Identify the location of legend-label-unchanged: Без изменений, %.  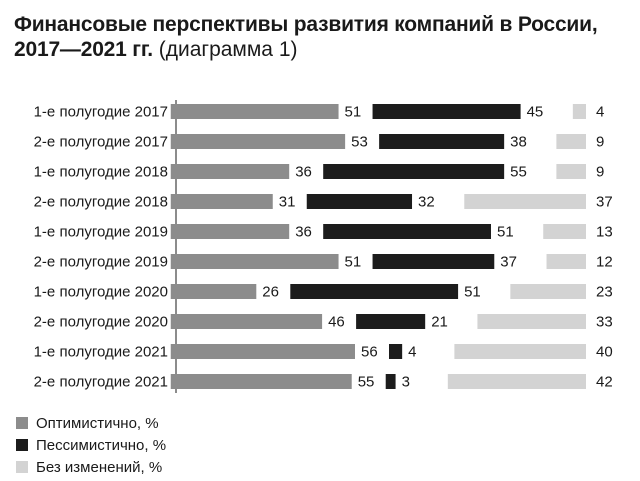
(99, 467).